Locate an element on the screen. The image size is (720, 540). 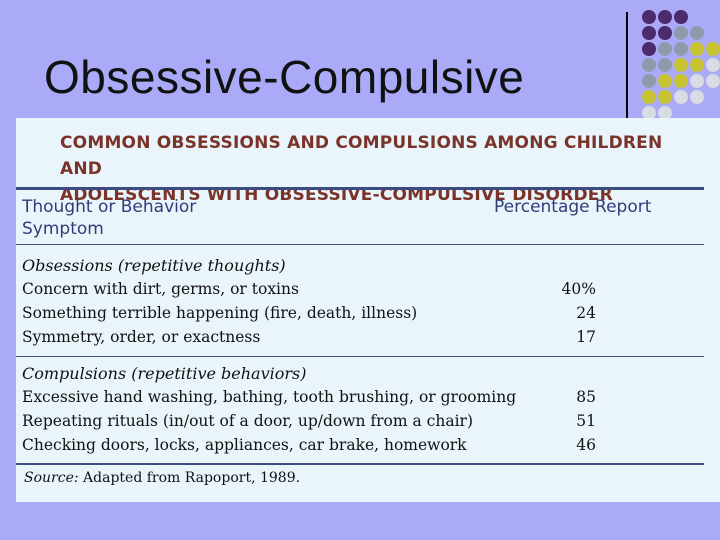
decorative-dot-grid is located at coordinates (680, 65).